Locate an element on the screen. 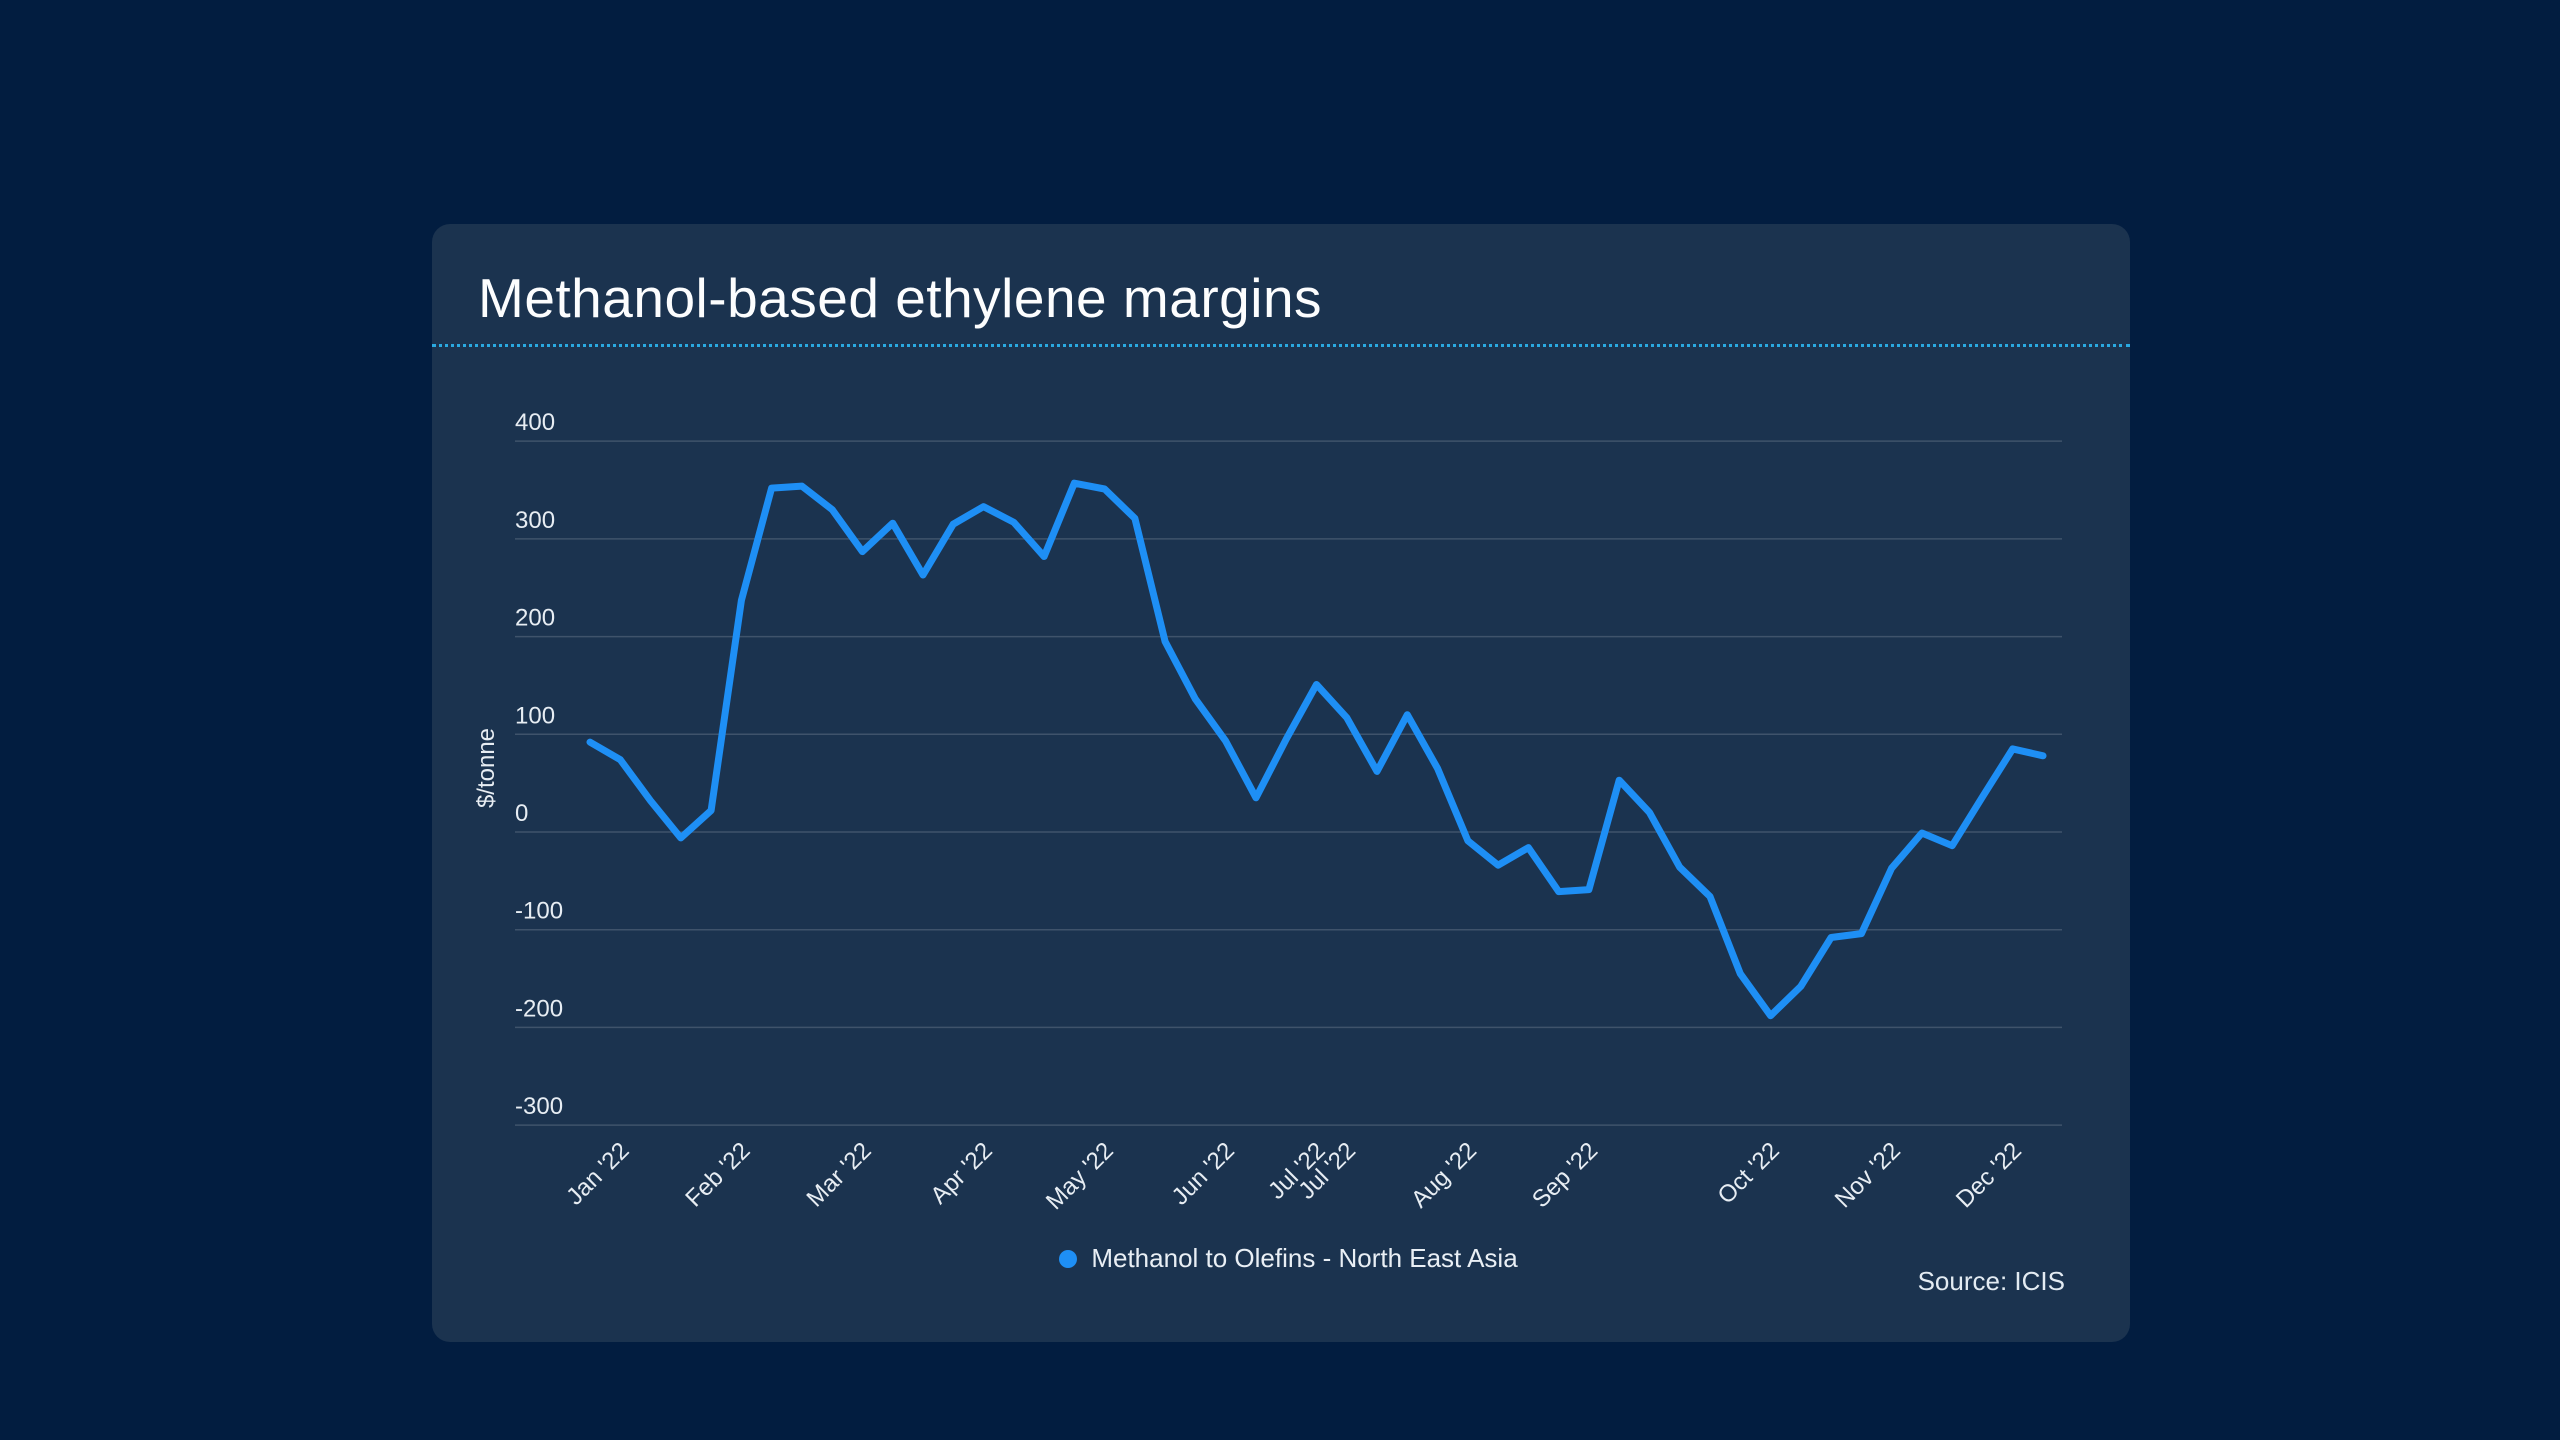 The image size is (2560, 1440). x-axis-label: Jun '22 is located at coordinates (1203, 1173).